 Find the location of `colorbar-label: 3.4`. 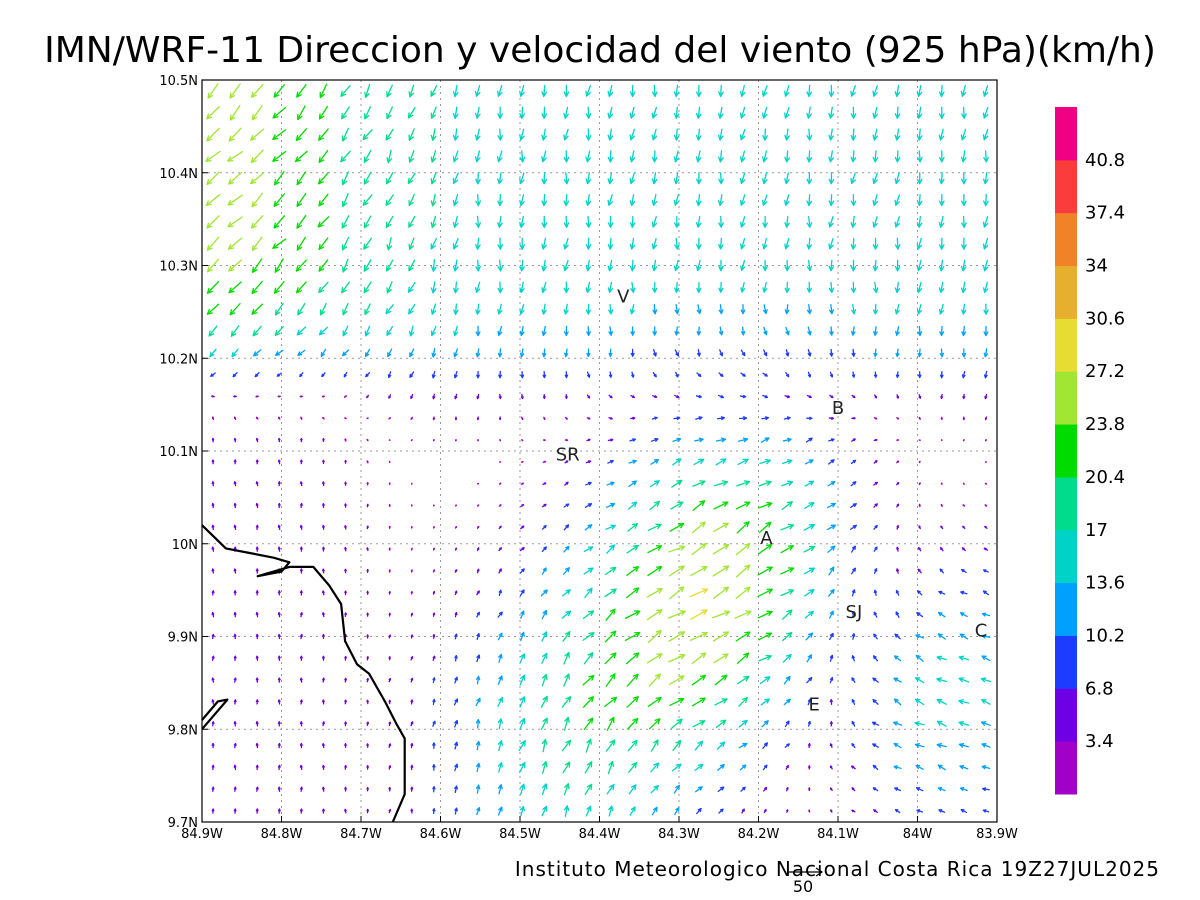

colorbar-label: 3.4 is located at coordinates (1099, 741).